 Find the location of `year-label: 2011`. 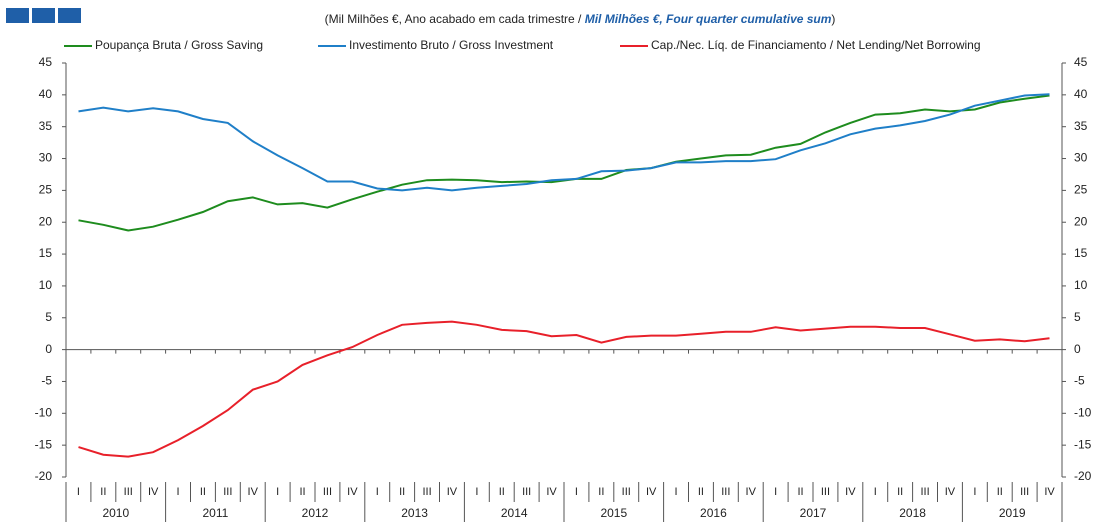

year-label: 2011 is located at coordinates (215, 513).